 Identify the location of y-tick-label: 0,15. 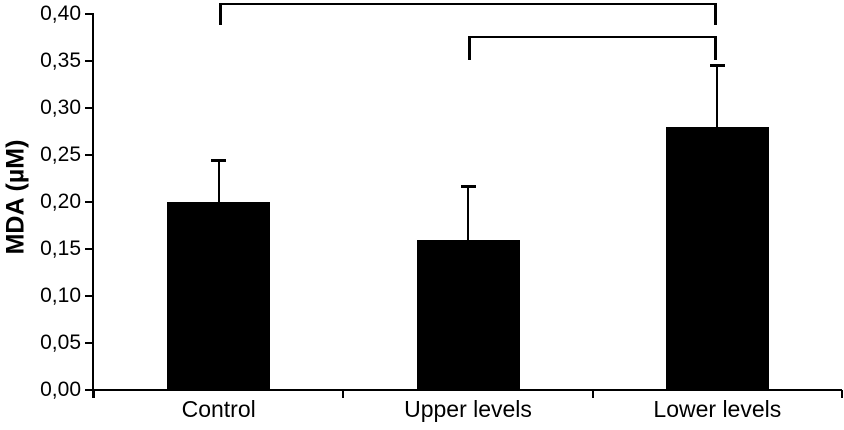
(60, 248).